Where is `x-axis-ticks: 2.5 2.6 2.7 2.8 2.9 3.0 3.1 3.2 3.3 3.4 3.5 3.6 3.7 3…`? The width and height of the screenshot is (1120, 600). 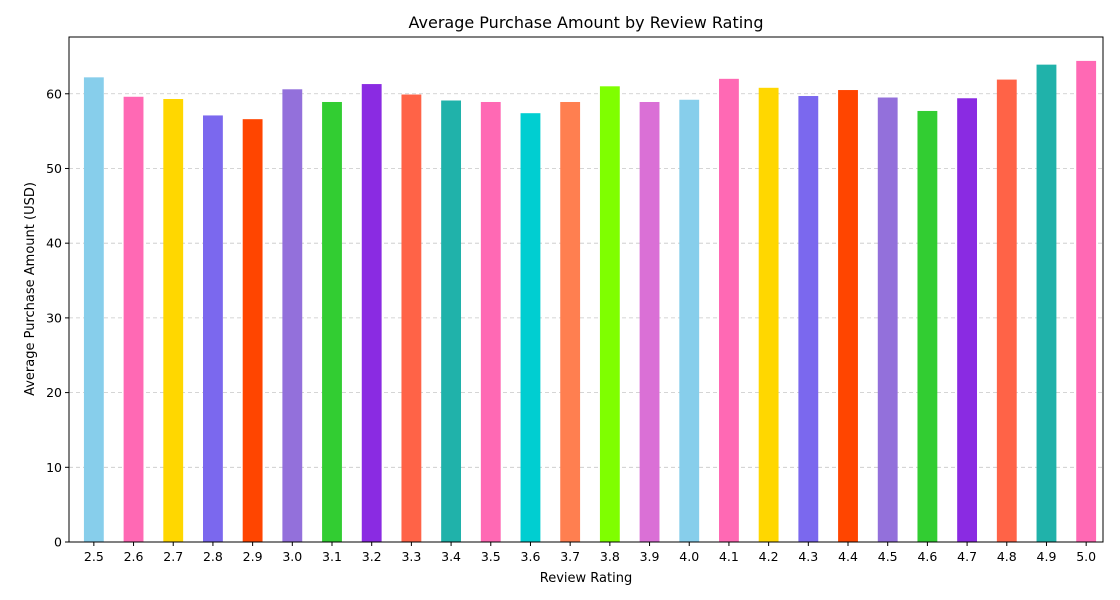 x-axis-ticks: 2.5 2.6 2.7 2.8 2.9 3.0 3.1 3.2 3.3 3.4 3.5 3.6 3.7 3… is located at coordinates (590, 553).